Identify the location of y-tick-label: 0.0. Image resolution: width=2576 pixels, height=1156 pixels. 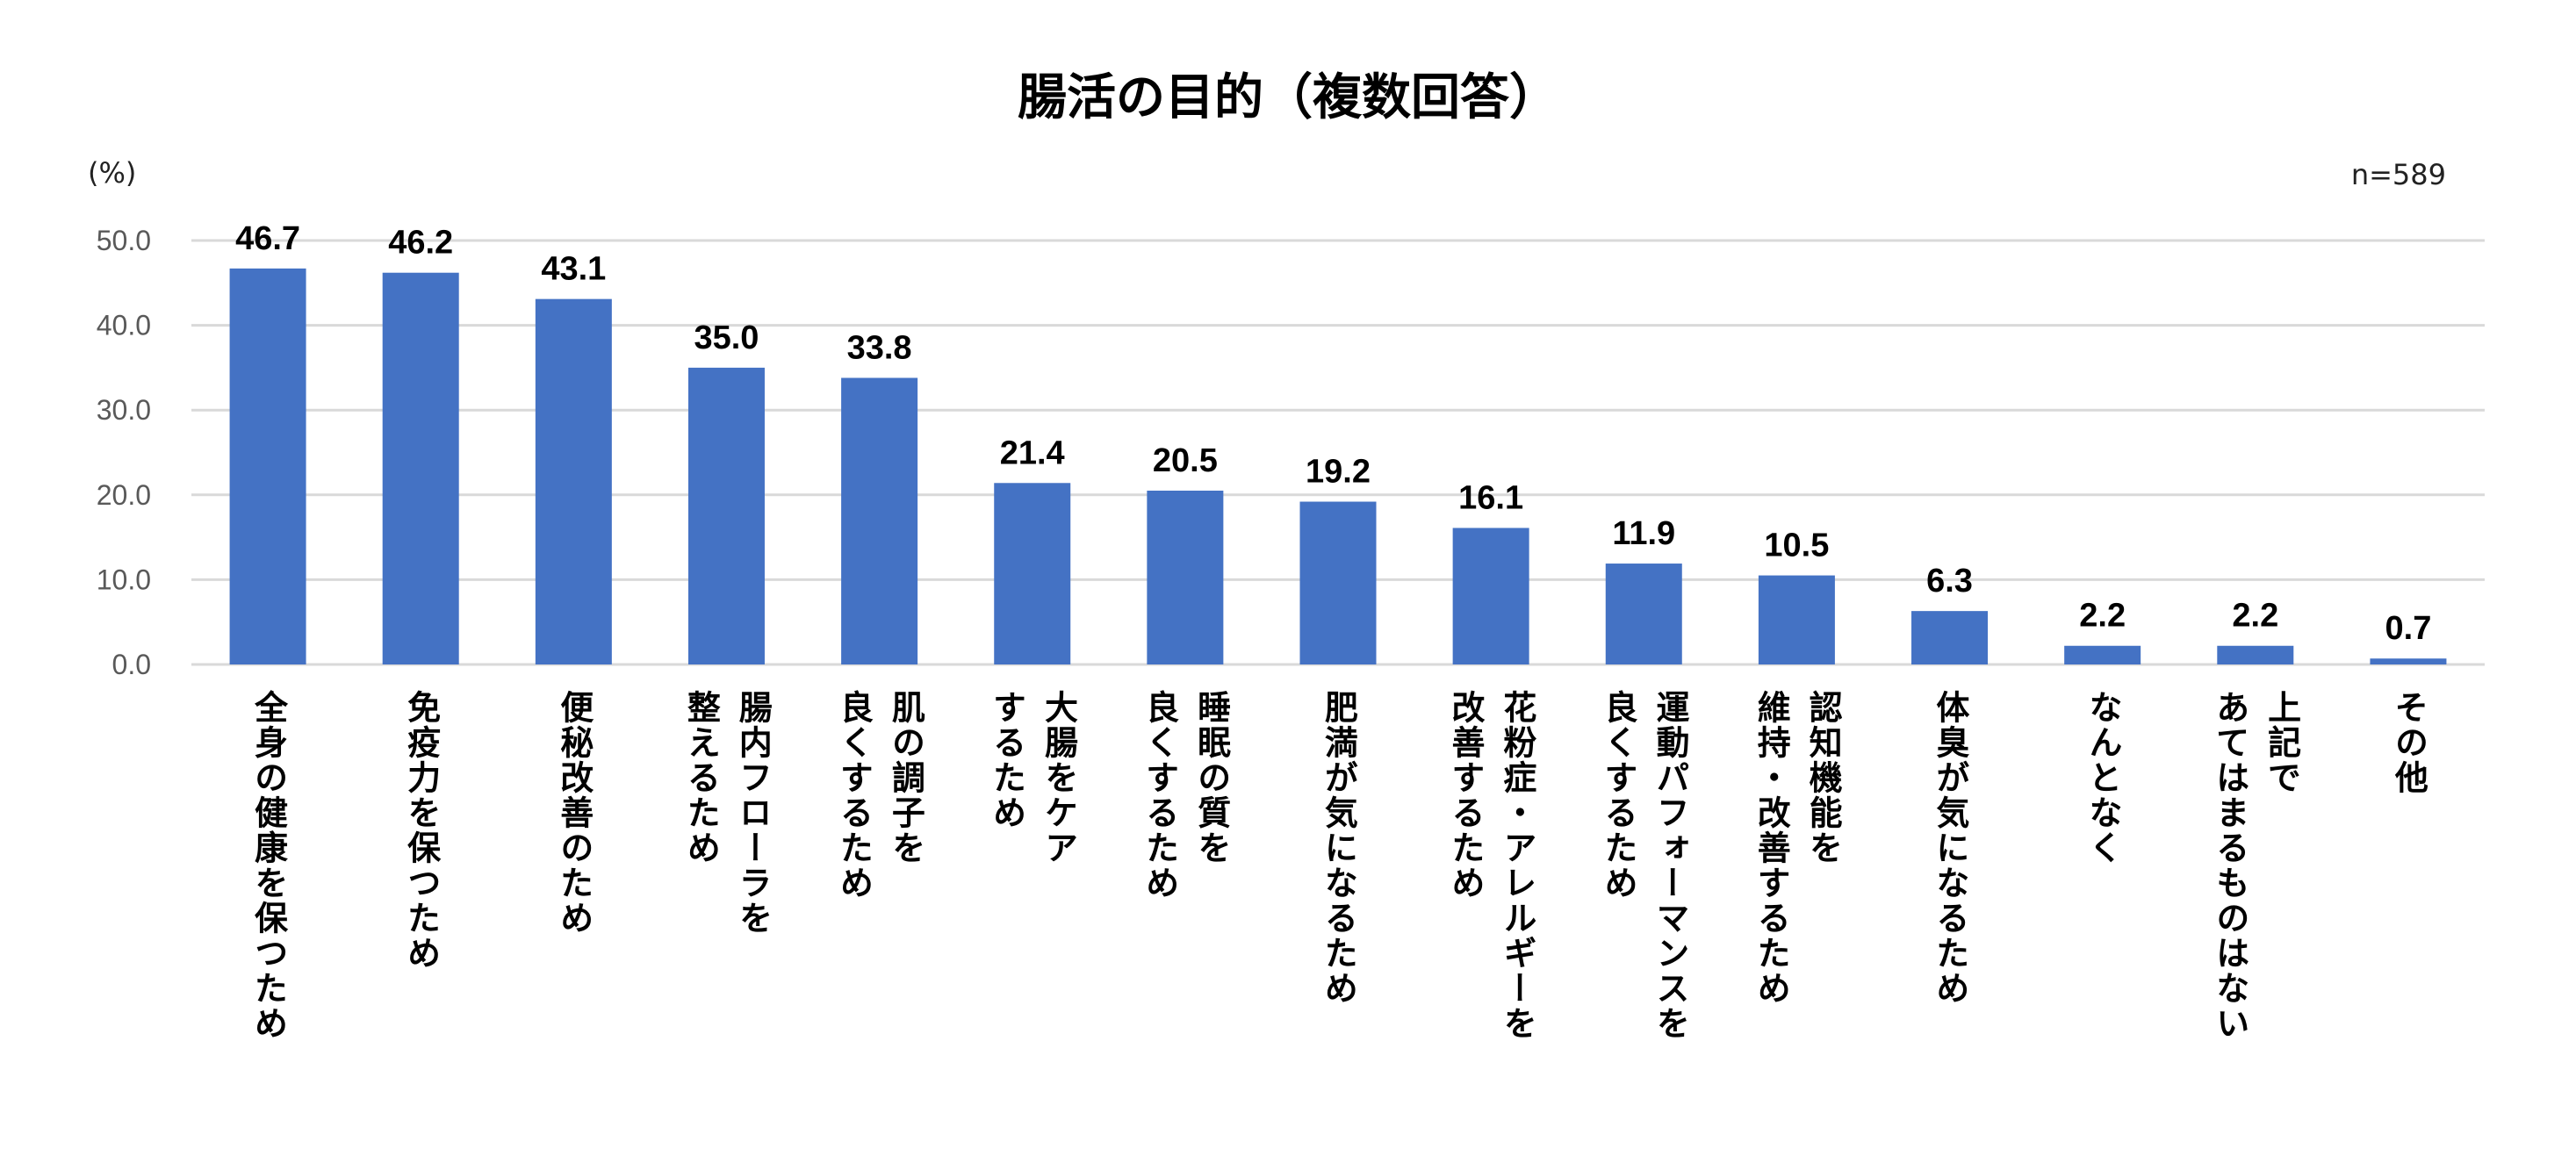
(131, 665).